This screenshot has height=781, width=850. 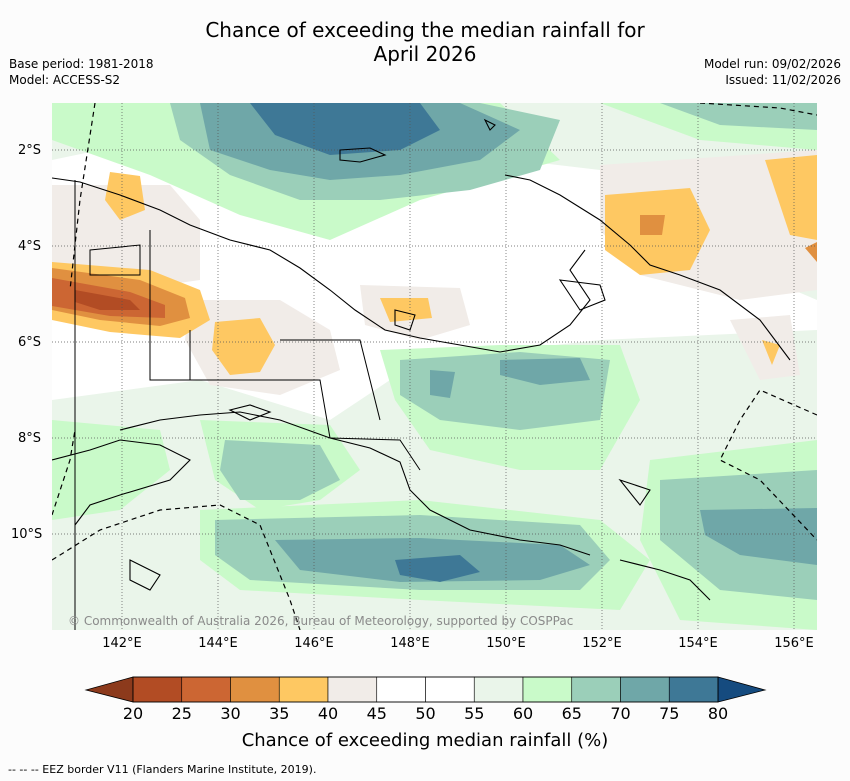 What do you see at coordinates (742, 689) in the screenshot?
I see `colorbar-high-extend` at bounding box center [742, 689].